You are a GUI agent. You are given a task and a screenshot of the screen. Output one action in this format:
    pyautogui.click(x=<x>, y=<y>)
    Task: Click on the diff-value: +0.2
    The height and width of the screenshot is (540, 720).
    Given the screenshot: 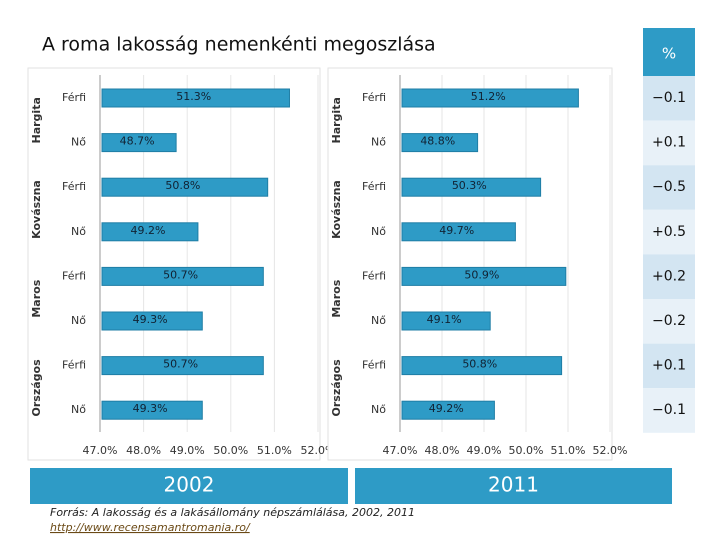 What is the action you would take?
    pyautogui.click(x=669, y=276)
    